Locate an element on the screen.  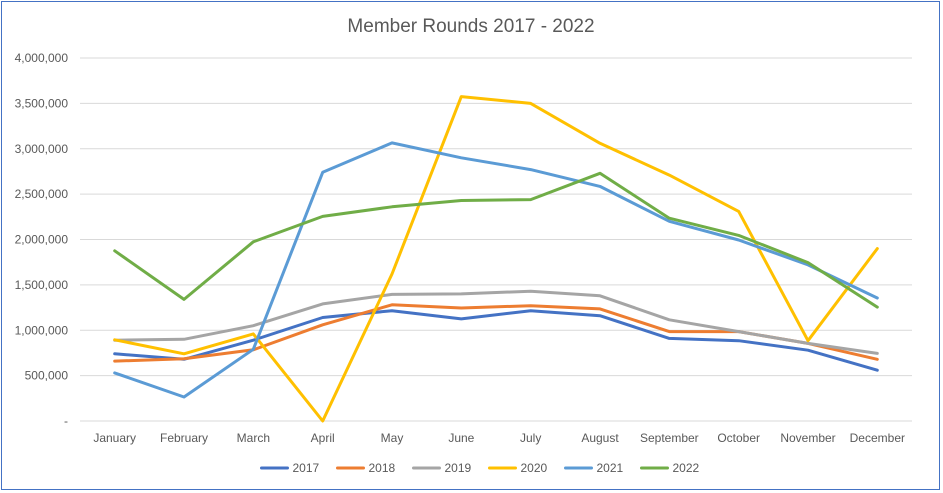
y-tick-label: 500,000 is located at coordinates (47, 376).